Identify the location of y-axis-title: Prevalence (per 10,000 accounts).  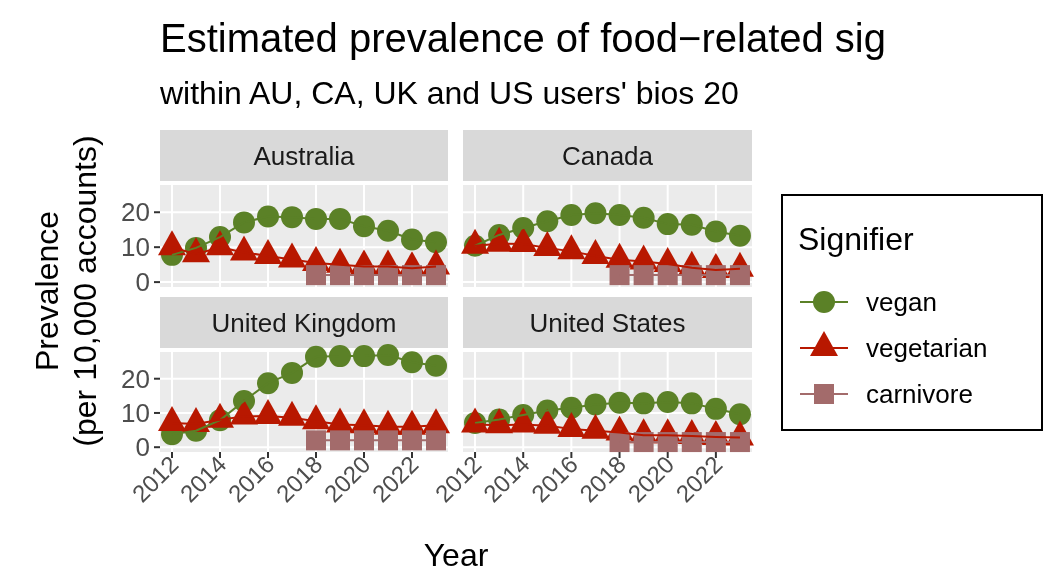
(66, 291).